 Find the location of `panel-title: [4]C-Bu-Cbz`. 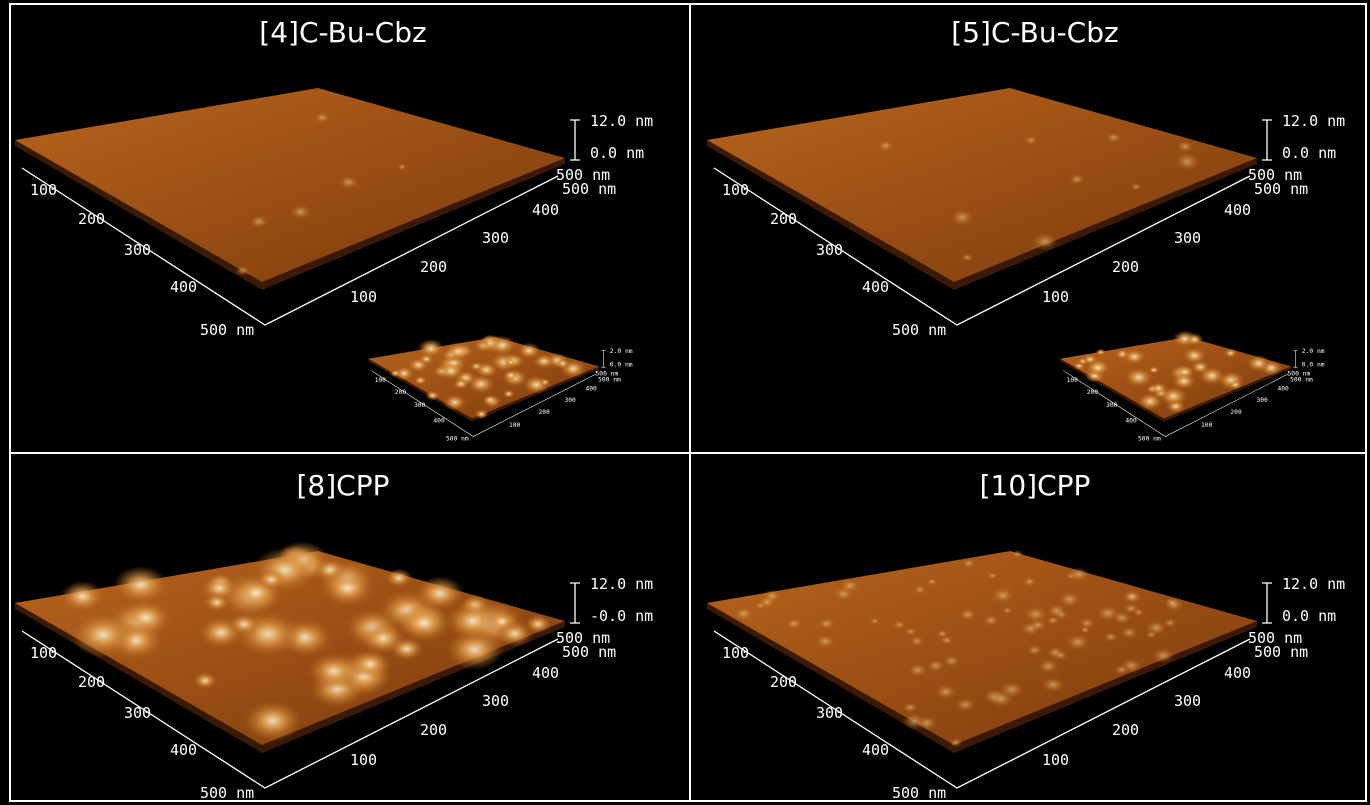

panel-title: [4]C-Bu-Cbz is located at coordinates (342, 32).